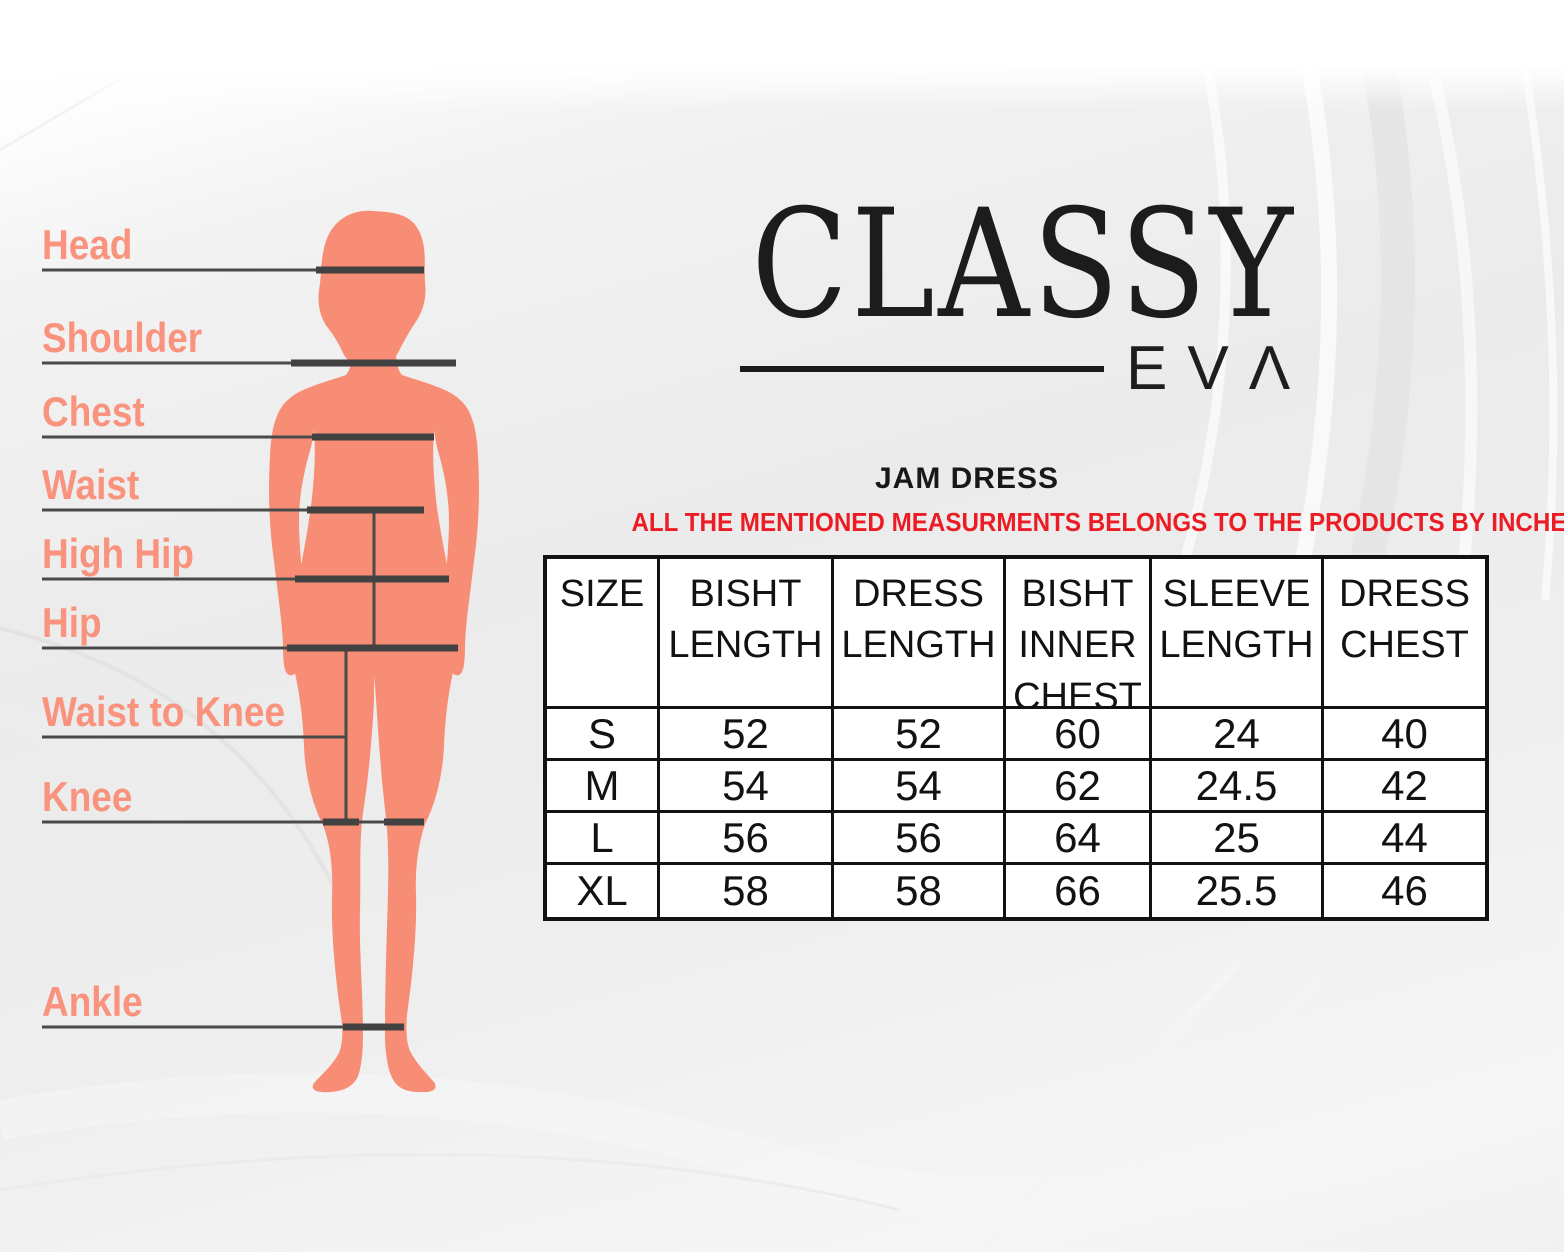 Image resolution: width=1564 pixels, height=1252 pixels. Describe the element at coordinates (782, 55) in the screenshot. I see `top-white-band` at that location.